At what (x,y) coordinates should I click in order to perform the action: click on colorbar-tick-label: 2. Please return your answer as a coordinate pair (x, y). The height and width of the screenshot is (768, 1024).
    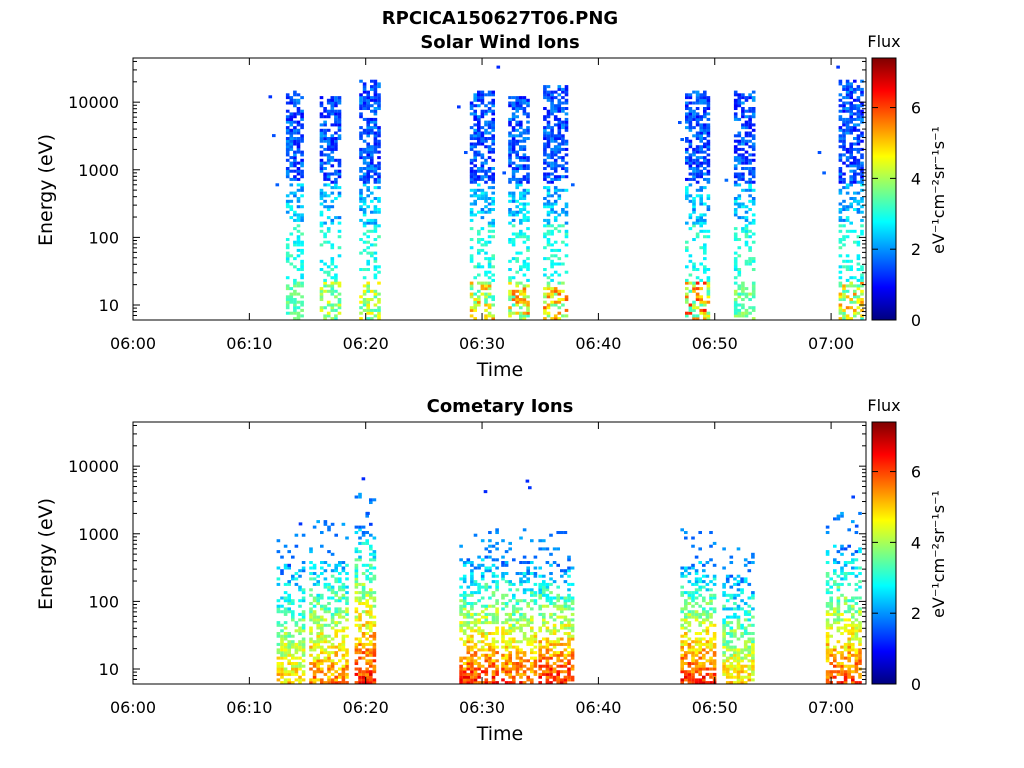
    Looking at the image, I should click on (916, 249).